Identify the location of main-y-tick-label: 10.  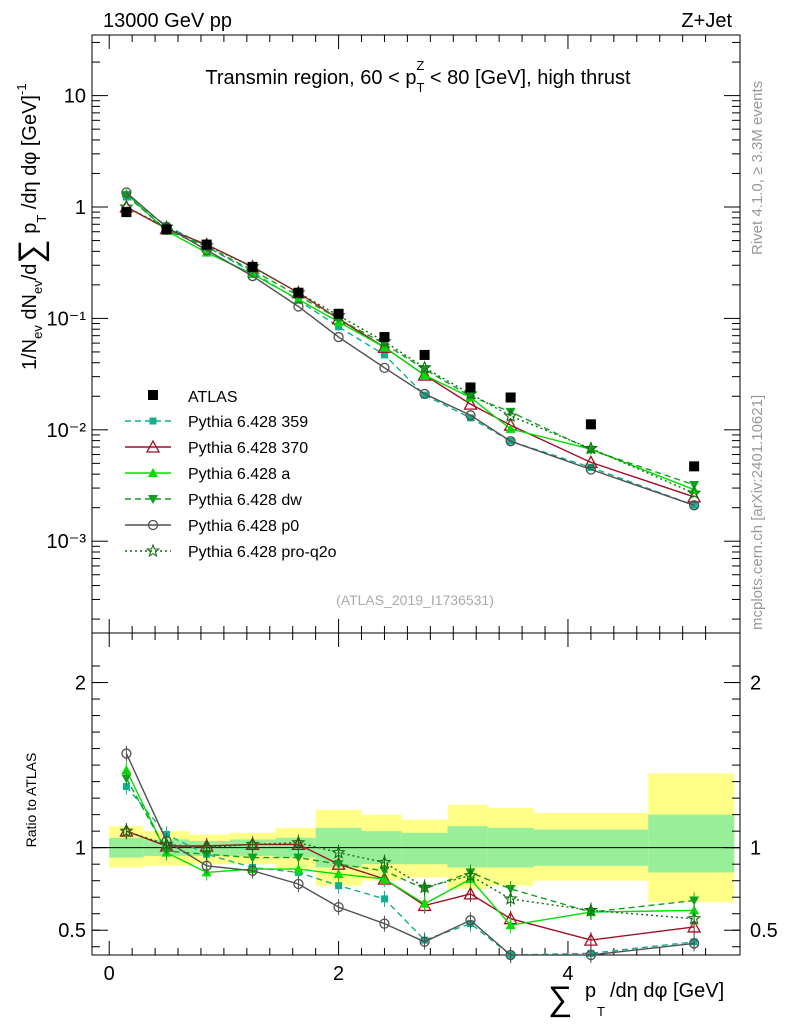
(75, 97).